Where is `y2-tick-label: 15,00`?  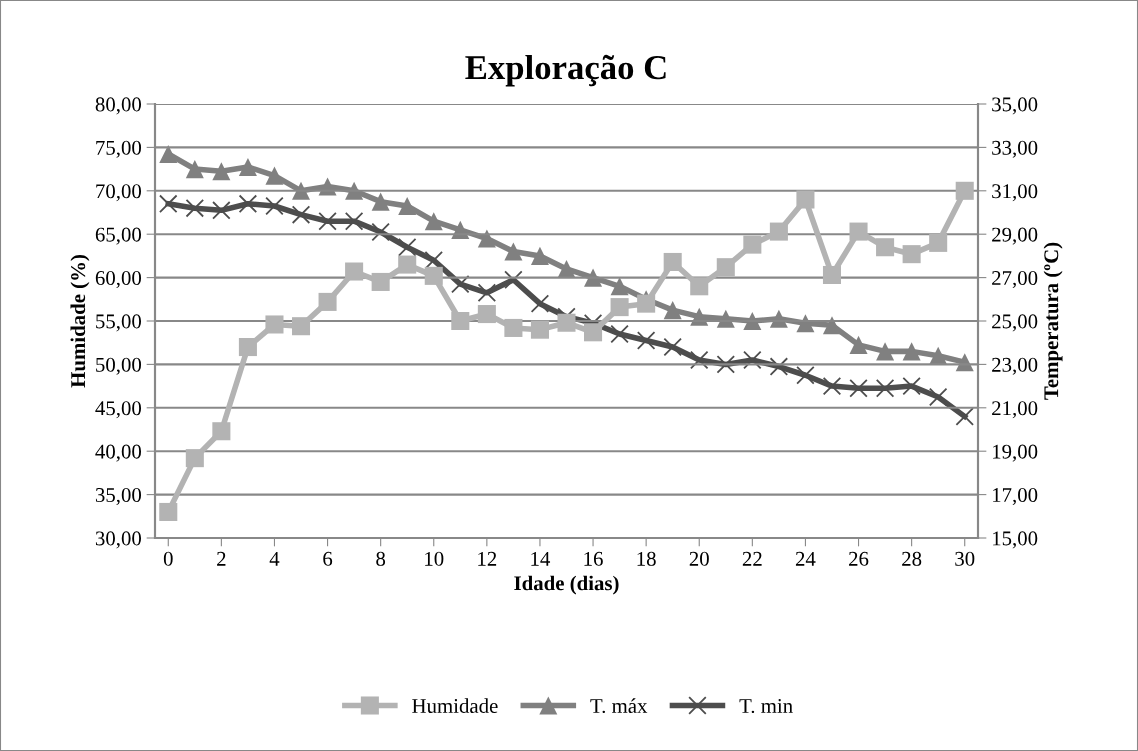
y2-tick-label: 15,00 is located at coordinates (1015, 540).